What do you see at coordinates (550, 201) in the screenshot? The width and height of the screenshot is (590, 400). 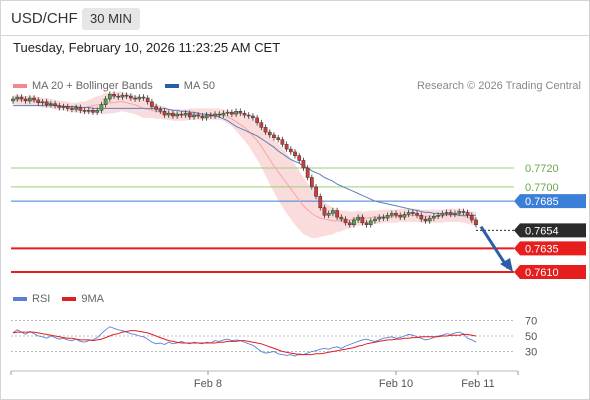 I see `level-box-0.7685` at bounding box center [550, 201].